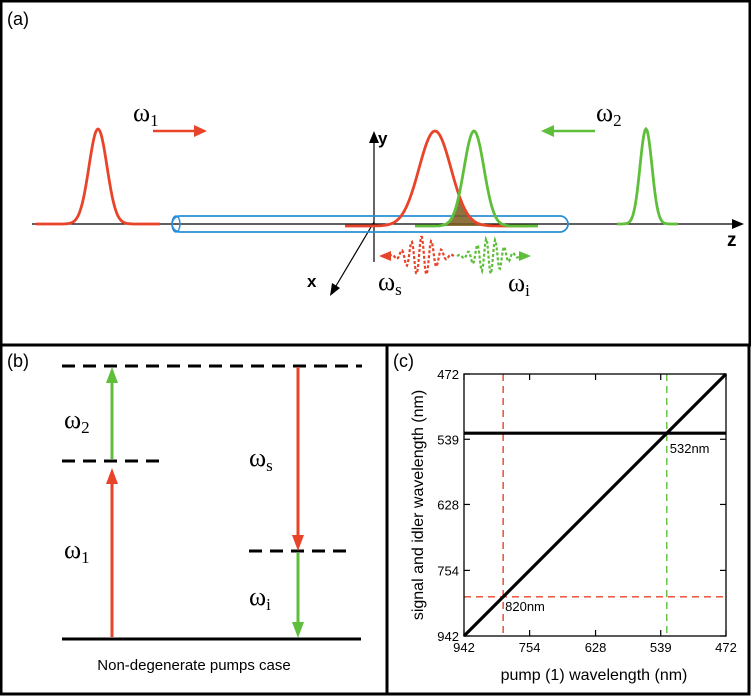 This screenshot has height=696, width=751. I want to click on omega1-transition-arrowhead, so click(112, 476).